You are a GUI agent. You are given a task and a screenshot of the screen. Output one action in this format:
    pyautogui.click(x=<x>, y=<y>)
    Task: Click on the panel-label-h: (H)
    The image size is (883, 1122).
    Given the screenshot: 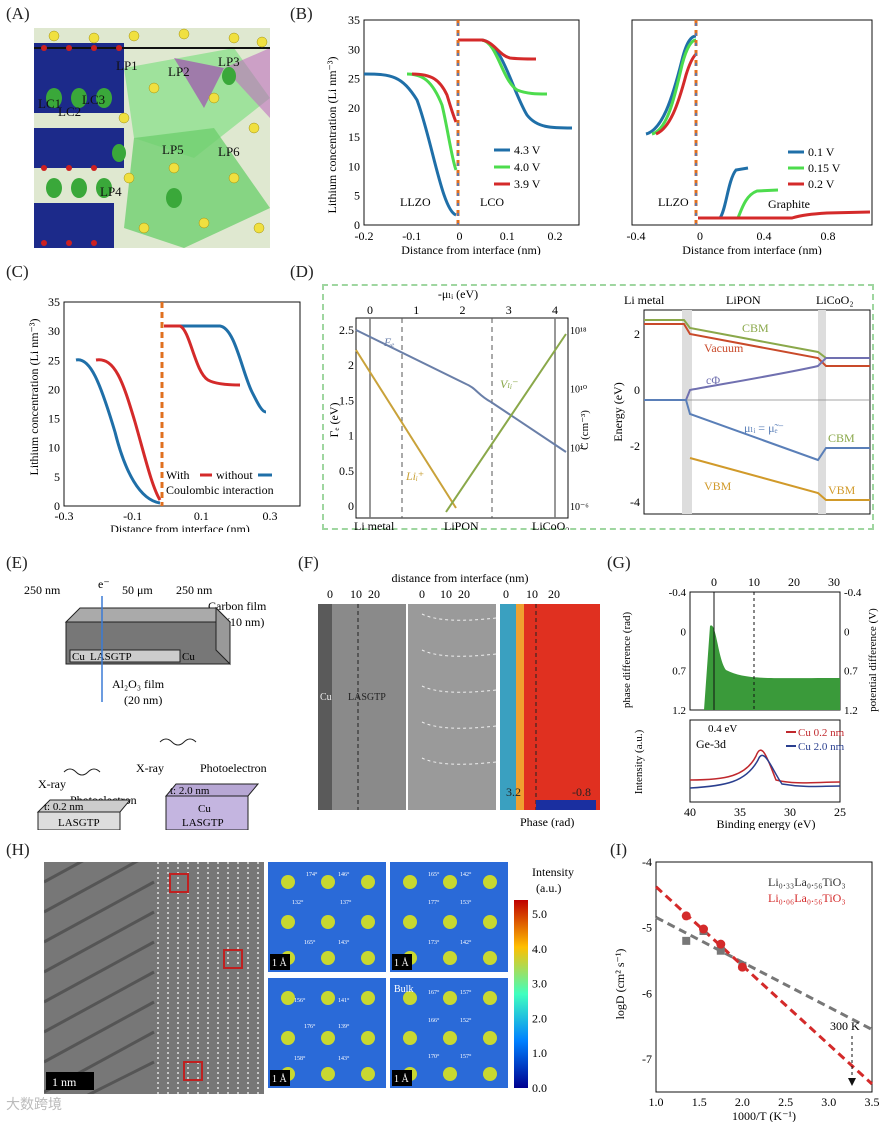 What is the action you would take?
    pyautogui.click(x=18, y=849)
    